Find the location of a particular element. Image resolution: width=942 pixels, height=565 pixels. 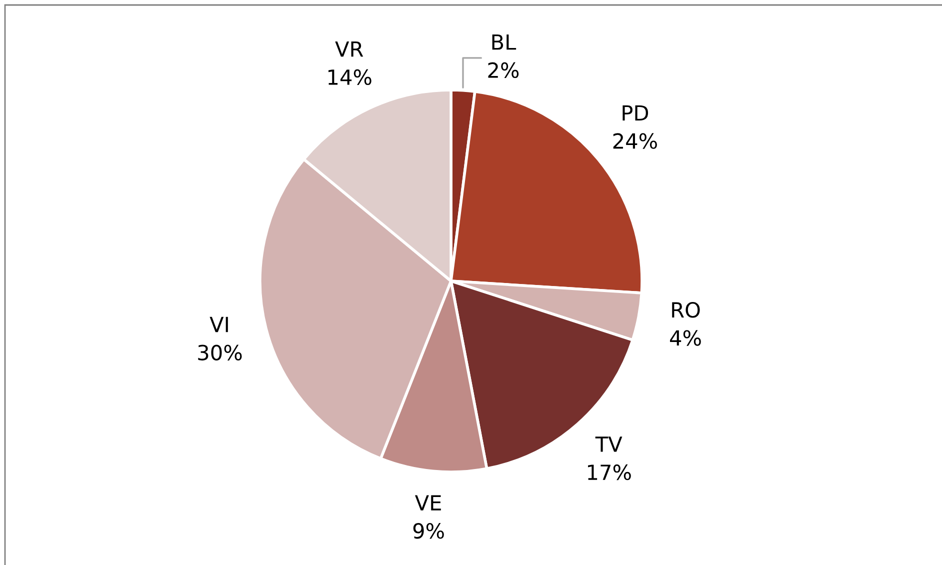

data-label: 2% is located at coordinates (503, 70).